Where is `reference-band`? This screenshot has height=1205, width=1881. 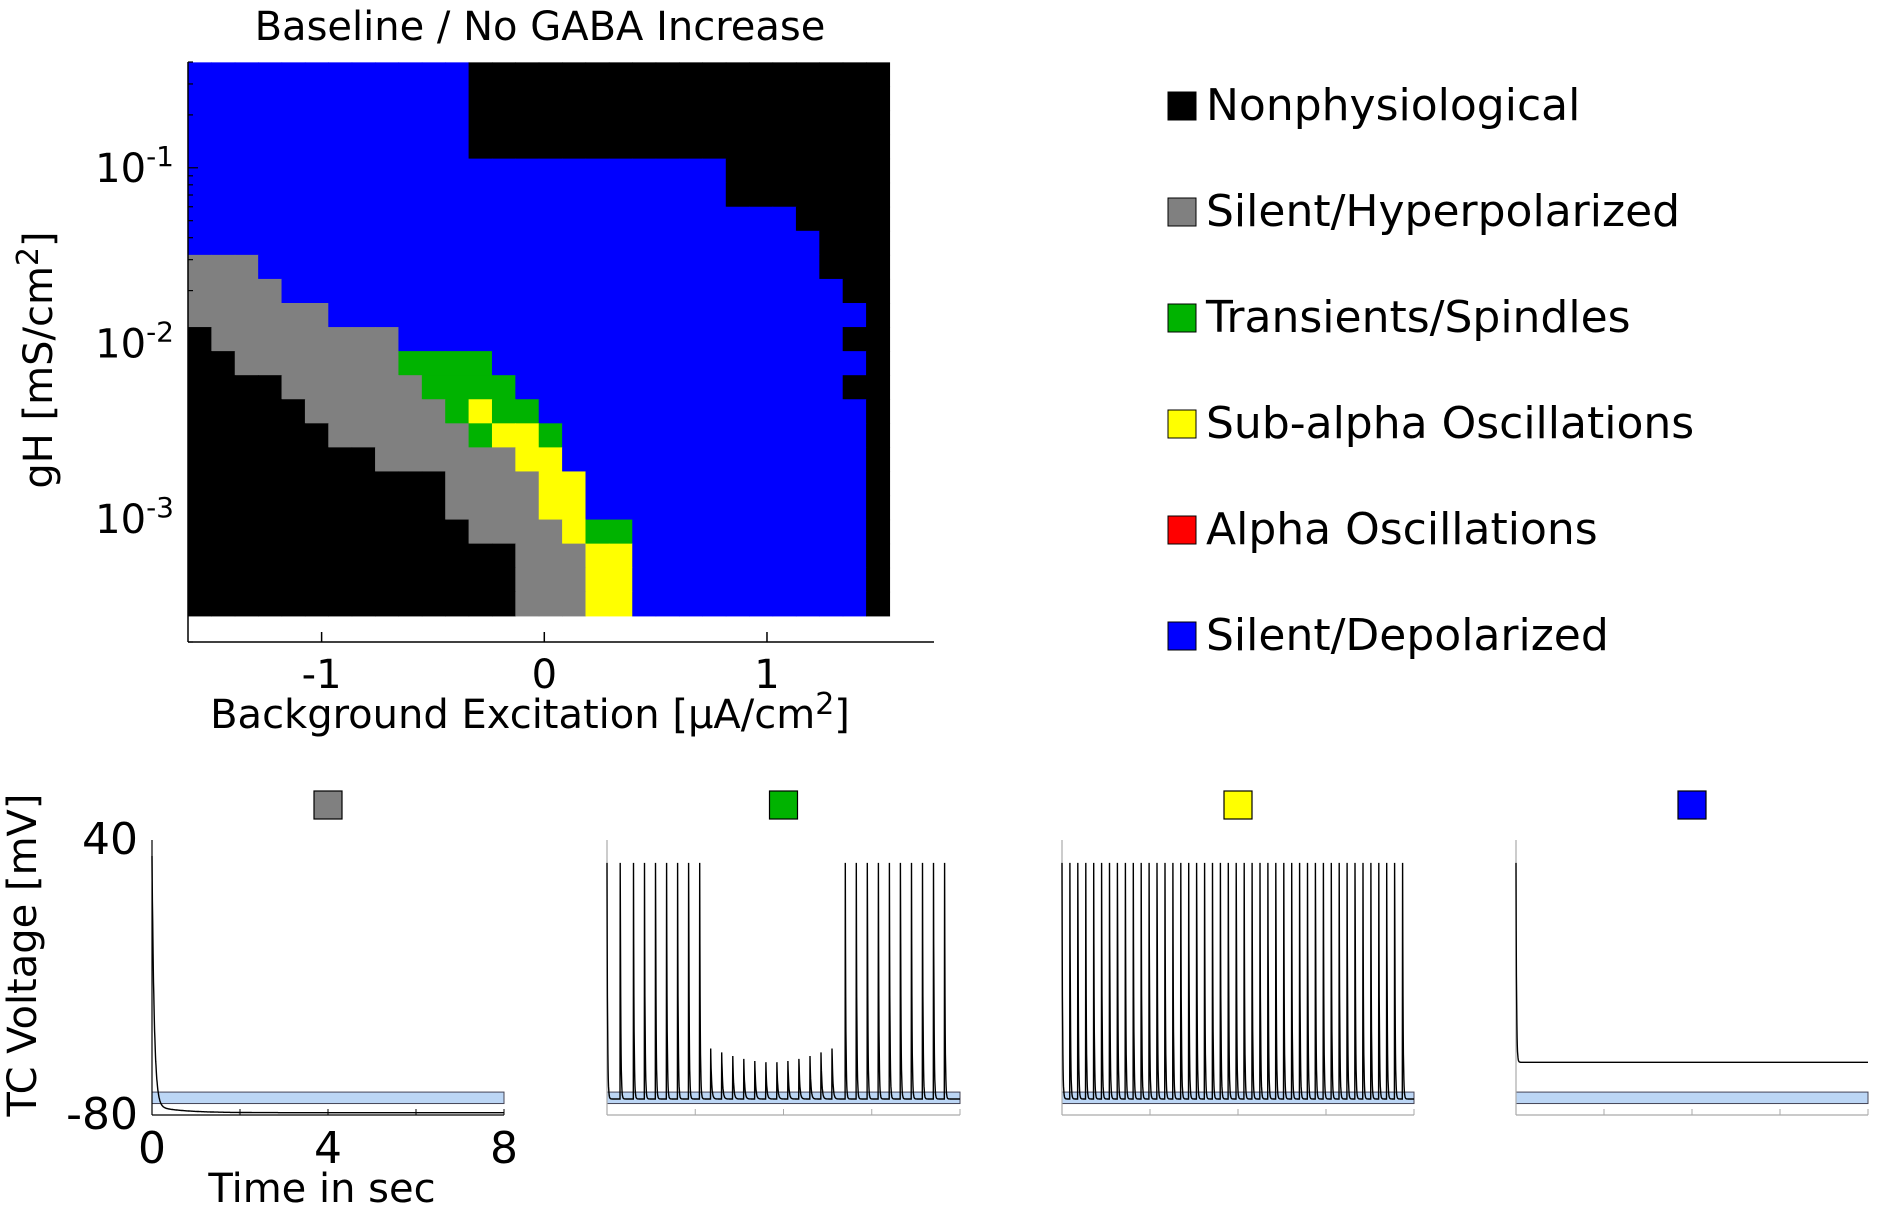 reference-band is located at coordinates (1692, 1098).